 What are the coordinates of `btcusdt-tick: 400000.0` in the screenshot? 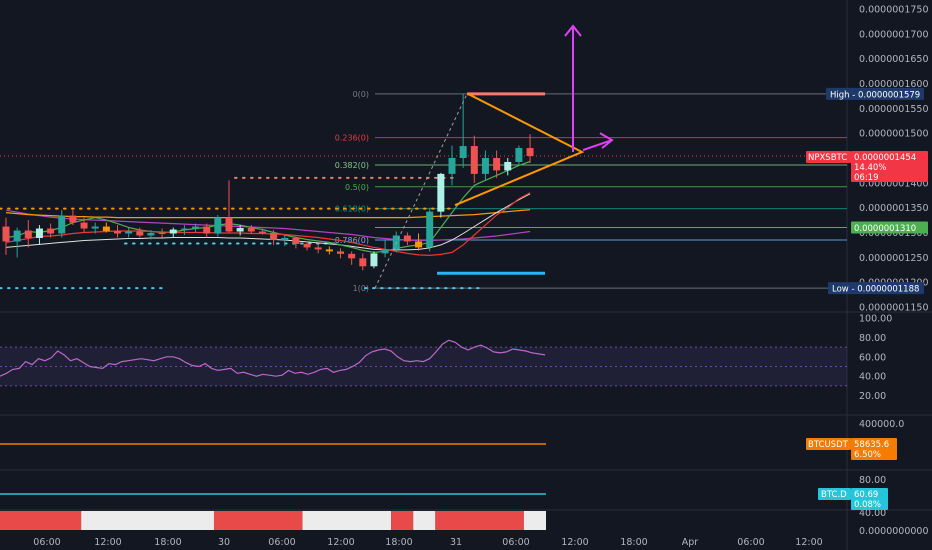 It's located at (881, 424).